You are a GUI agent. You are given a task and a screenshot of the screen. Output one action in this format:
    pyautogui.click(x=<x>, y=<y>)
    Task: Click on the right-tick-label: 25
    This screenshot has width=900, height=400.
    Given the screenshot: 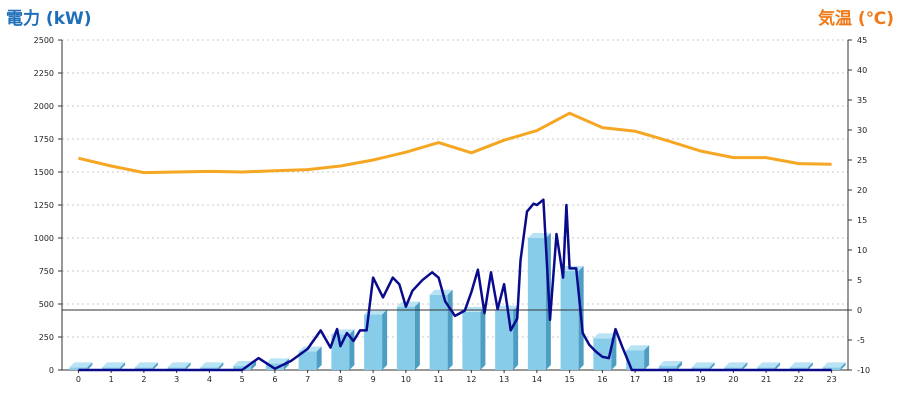 What is the action you would take?
    pyautogui.click(x=862, y=160)
    